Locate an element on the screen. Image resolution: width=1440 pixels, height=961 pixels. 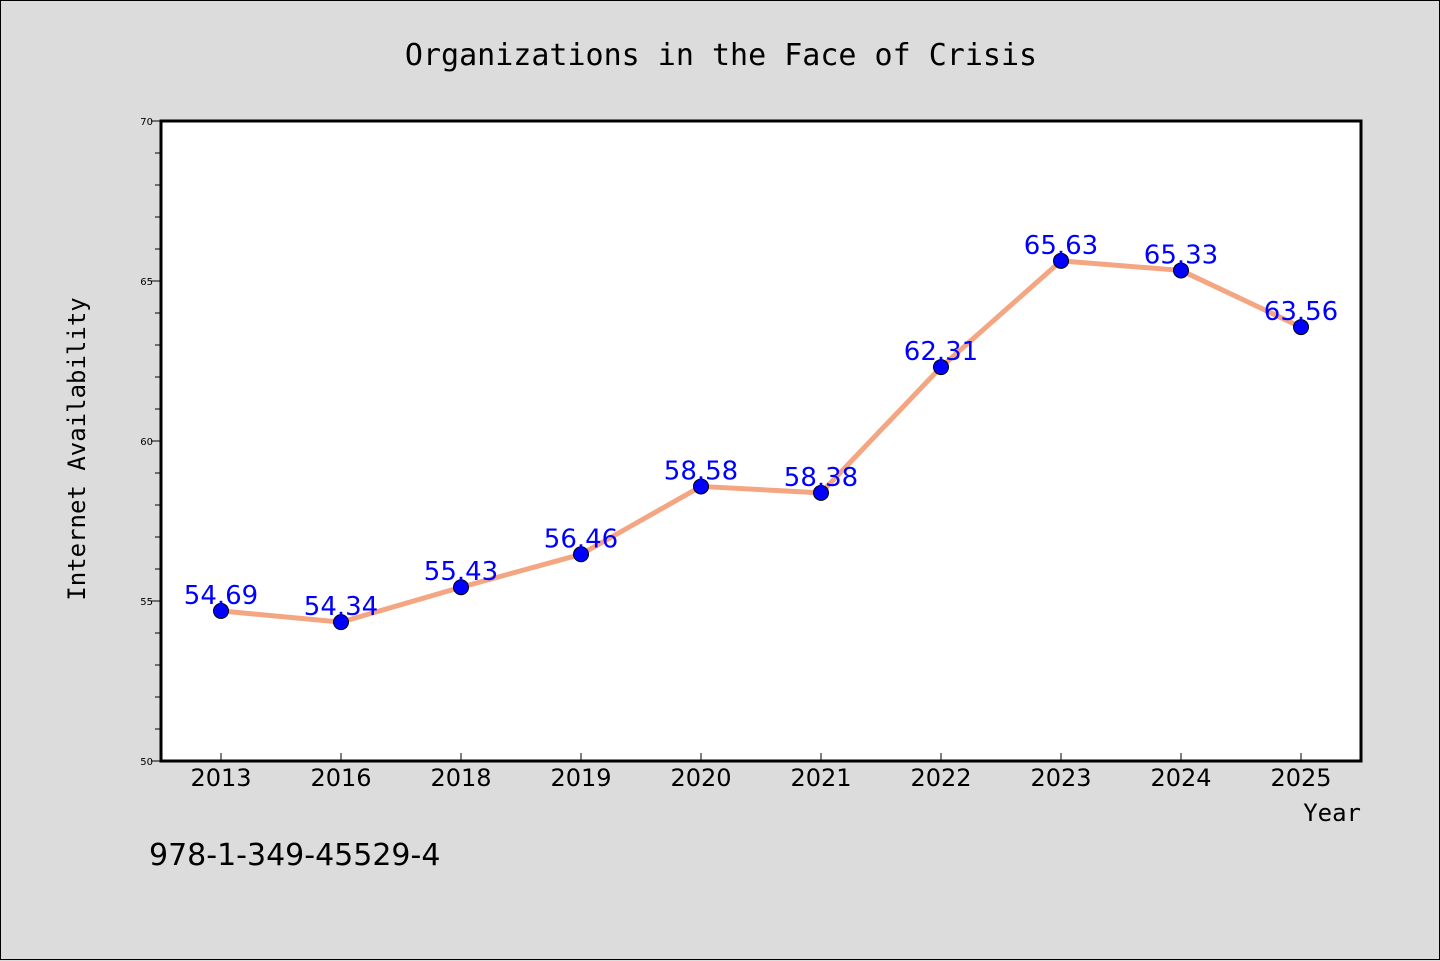
y-axis: 50 55 60 65 70 is located at coordinates (150, 442).